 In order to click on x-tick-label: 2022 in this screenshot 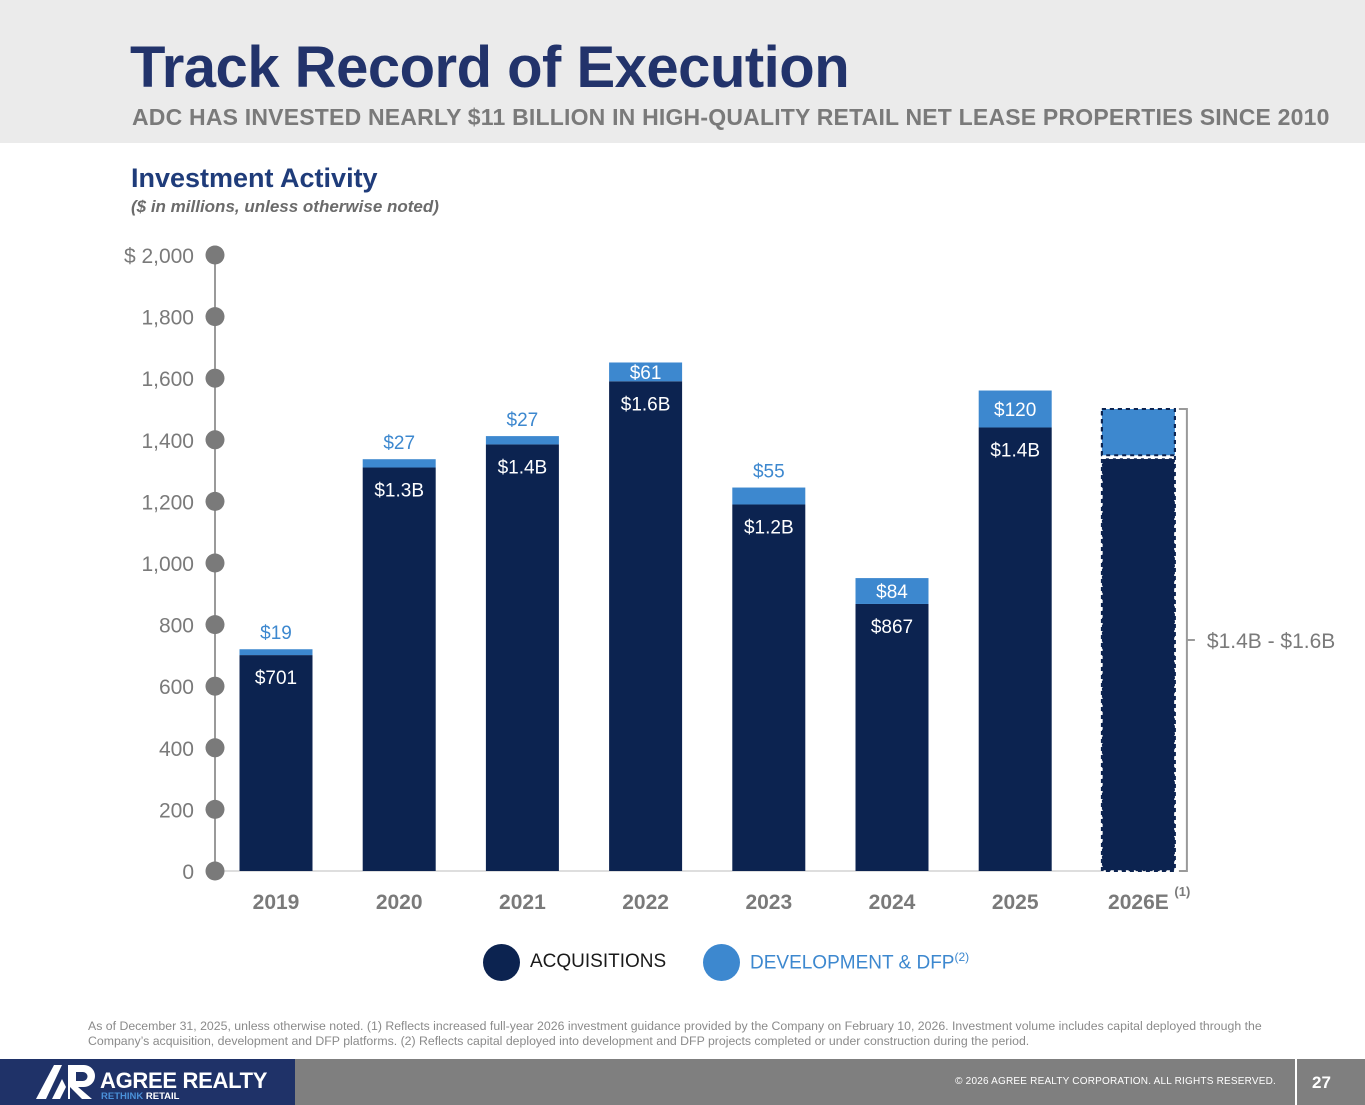, I will do `click(645, 902)`.